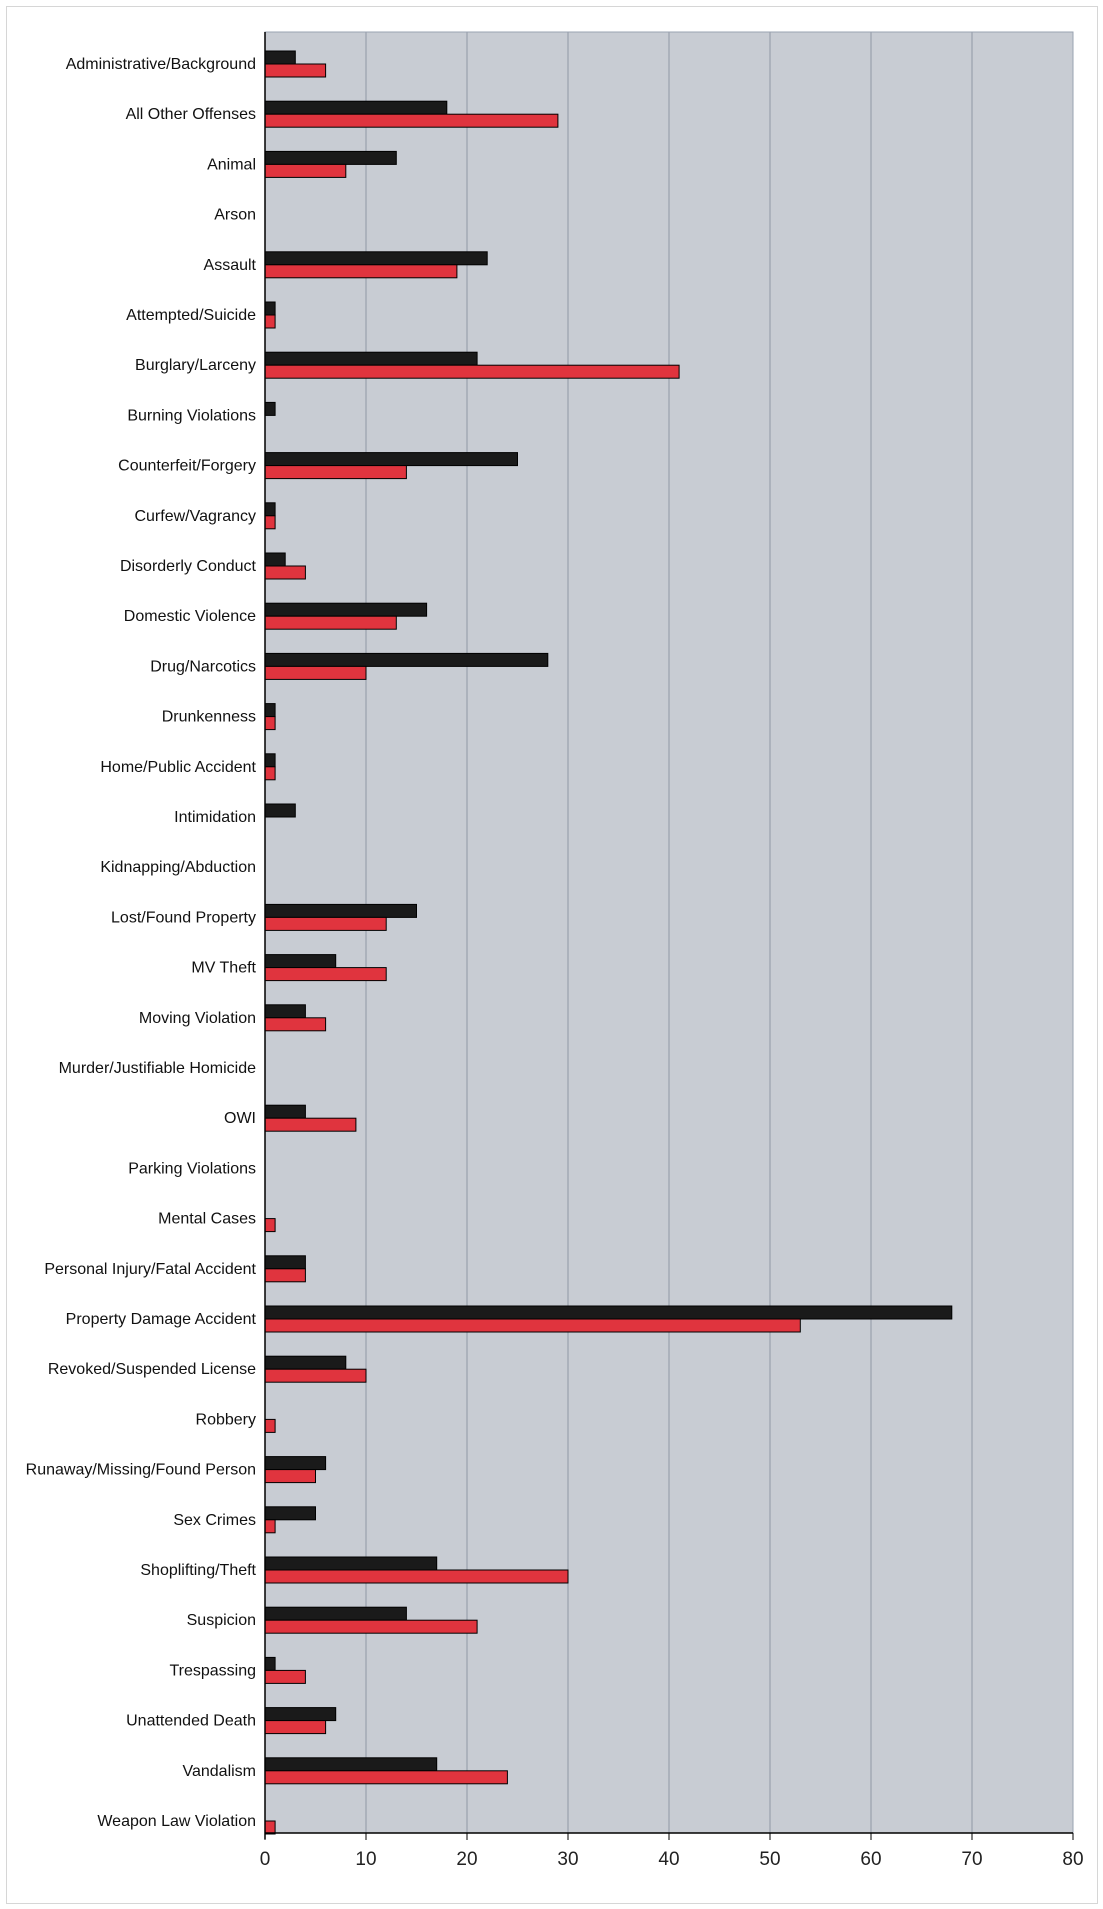 This screenshot has width=1103, height=1909. Describe the element at coordinates (215, 817) in the screenshot. I see `category-label: Intimidation` at that location.